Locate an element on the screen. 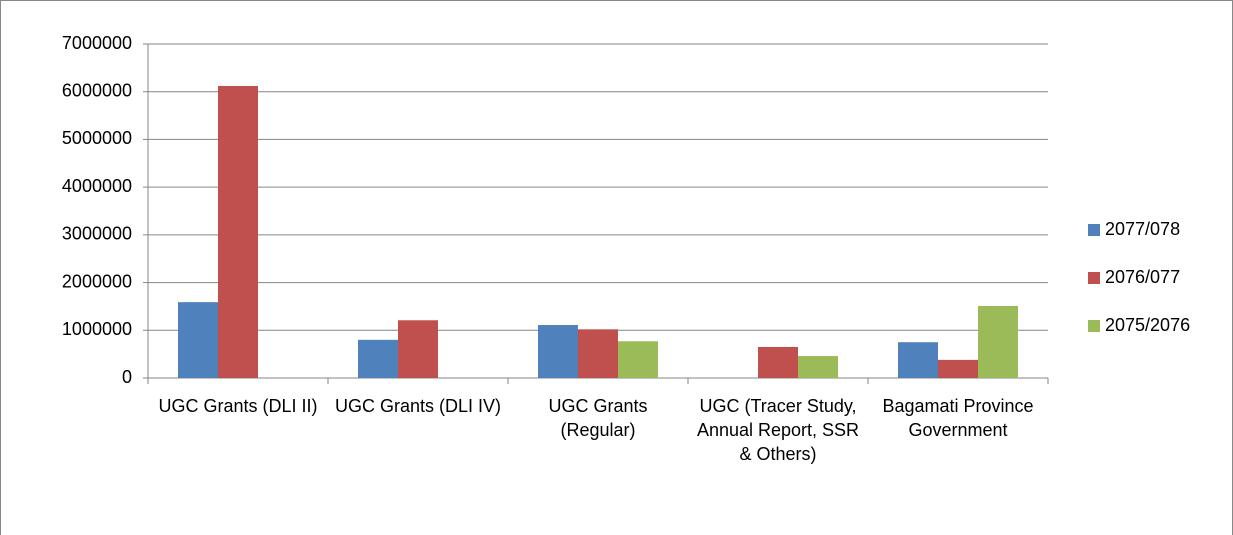 This screenshot has height=535, width=1233. y-tick-label: 6000000 is located at coordinates (97, 90).